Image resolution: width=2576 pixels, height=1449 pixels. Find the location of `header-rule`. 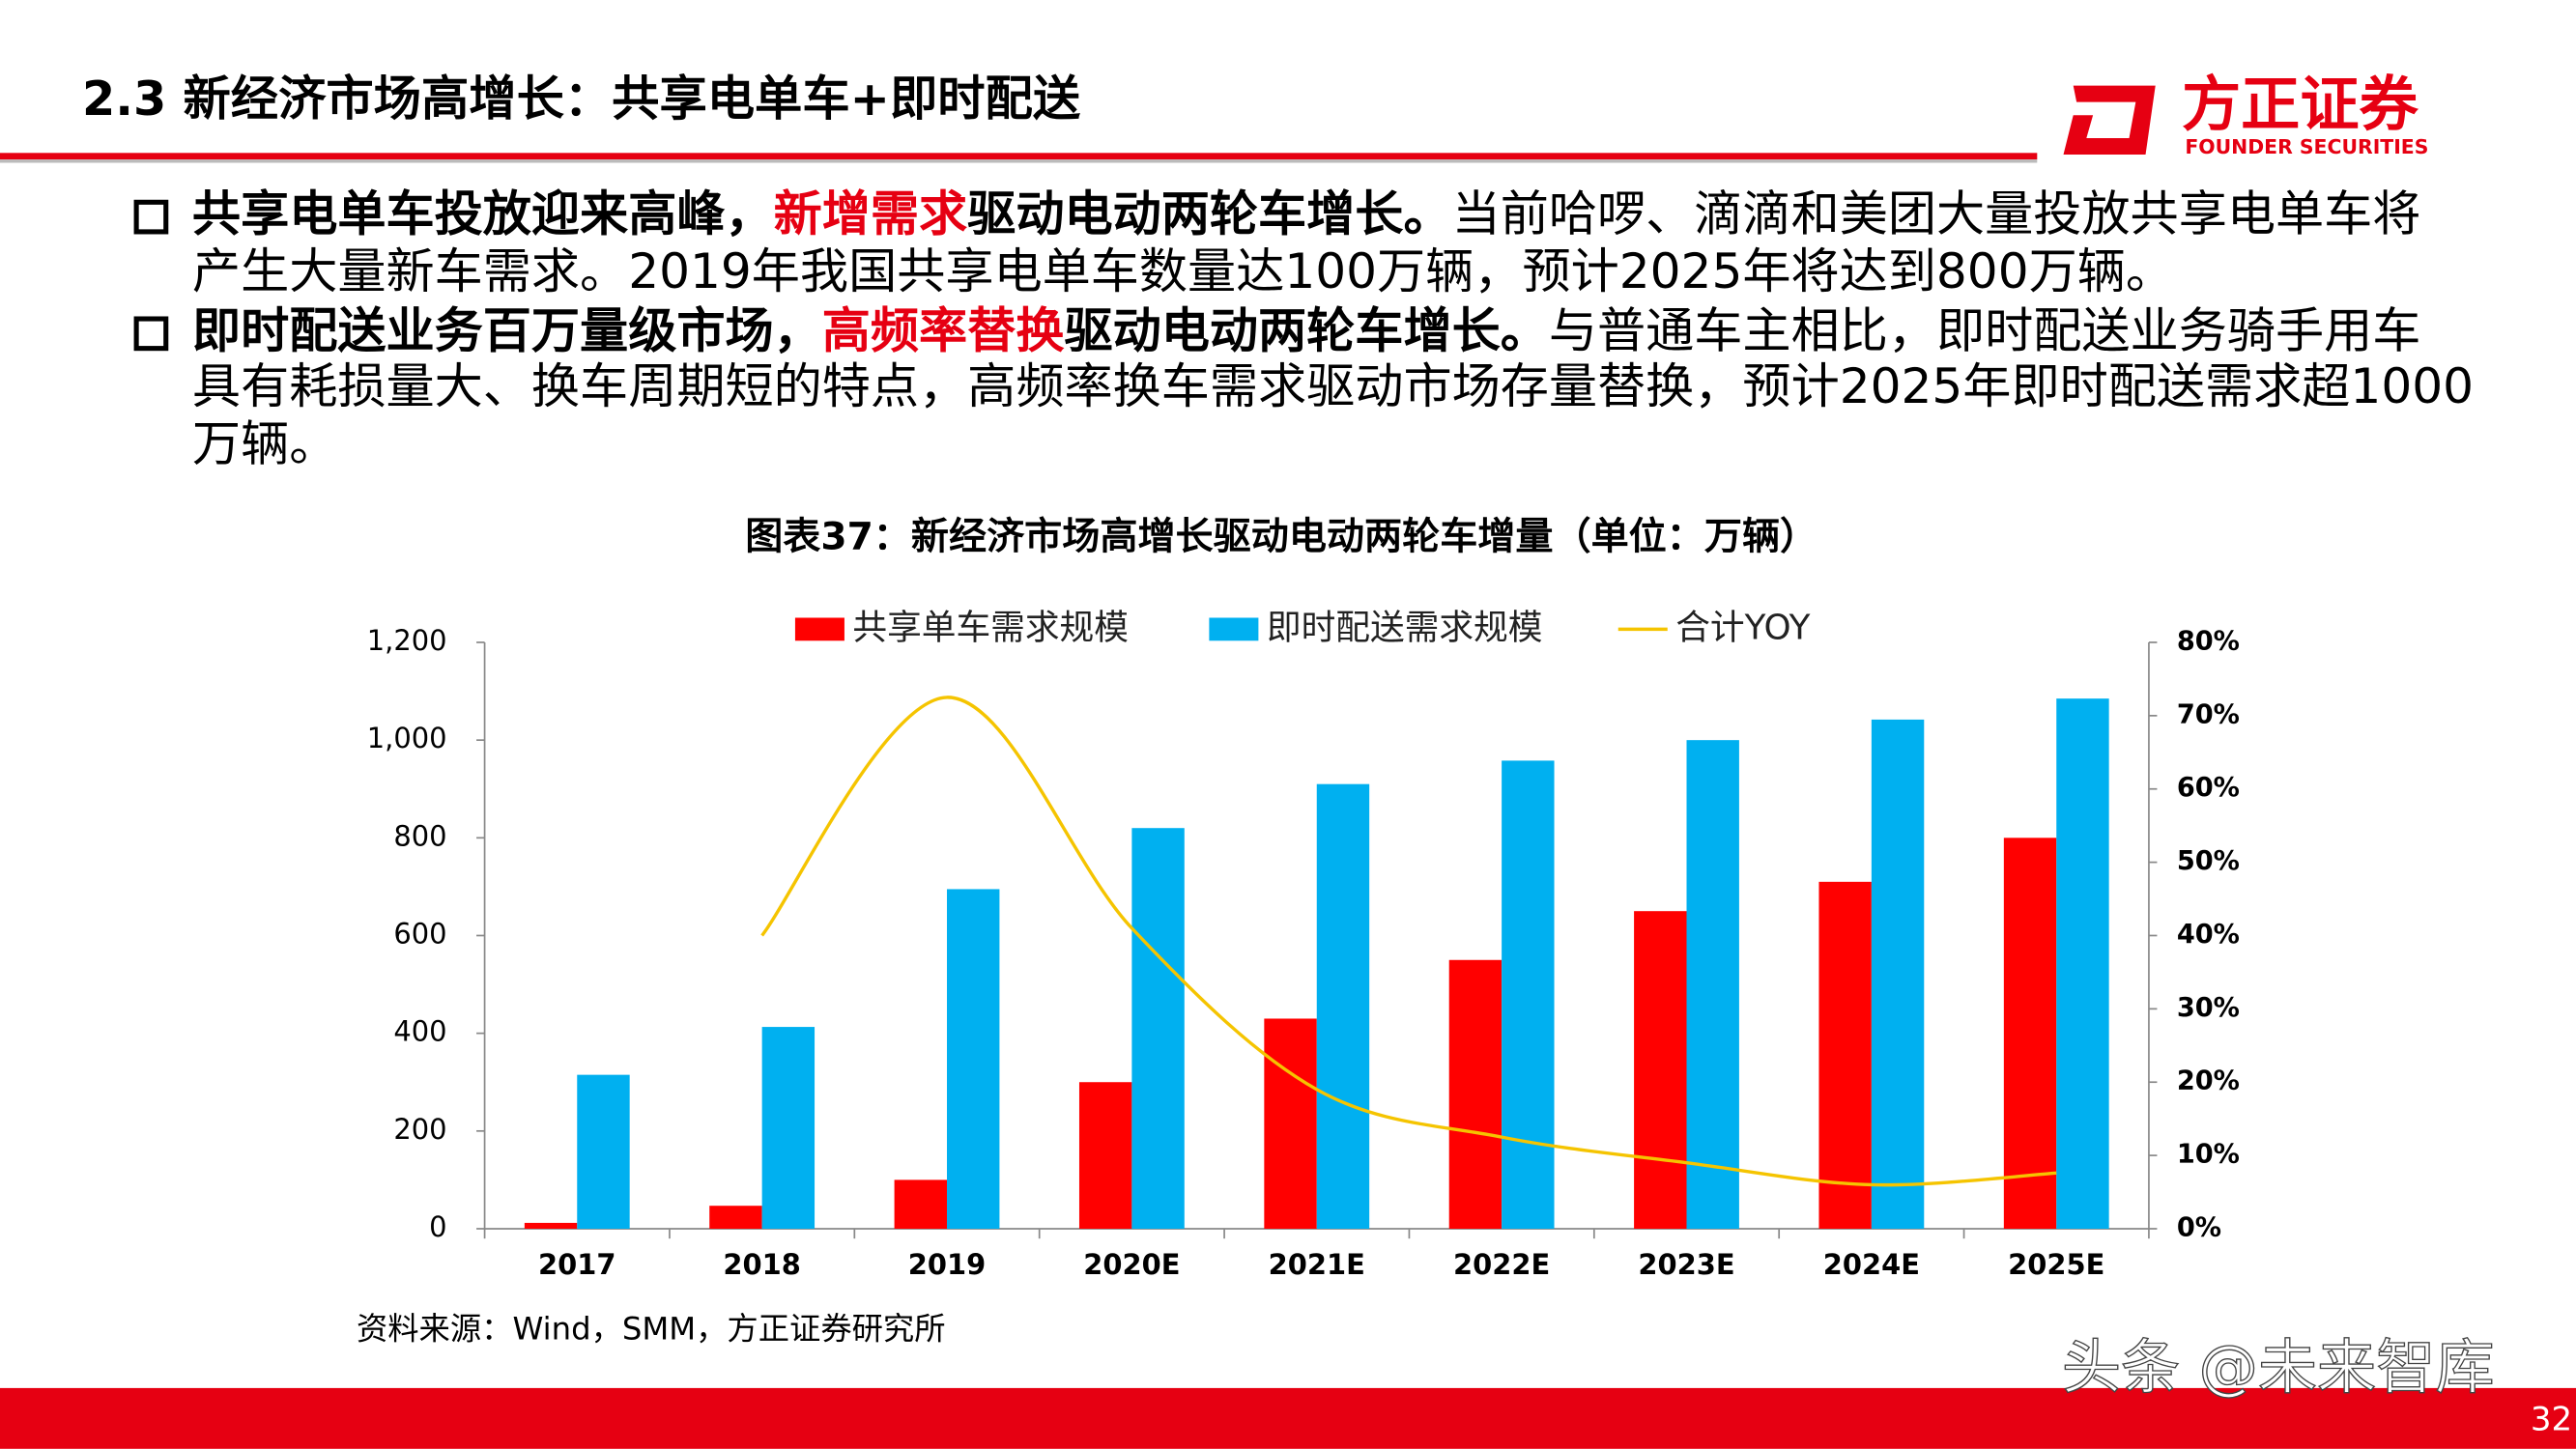

header-rule is located at coordinates (1019, 156).